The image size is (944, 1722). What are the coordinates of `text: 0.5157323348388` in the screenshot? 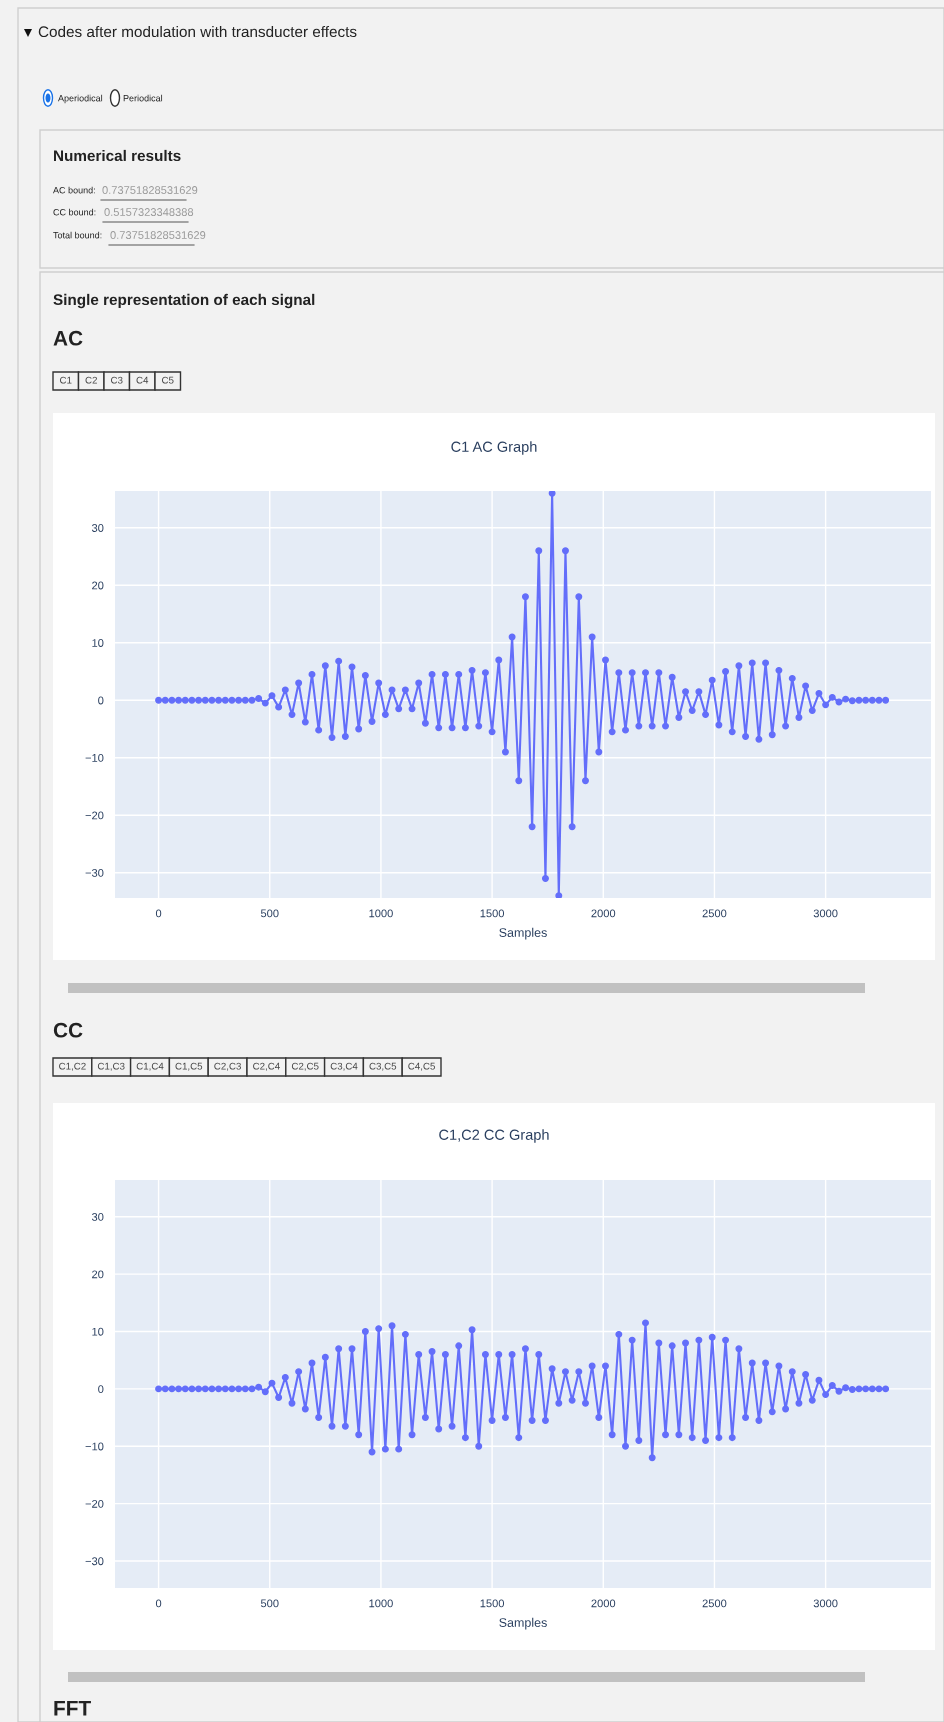 It's located at (149, 212).